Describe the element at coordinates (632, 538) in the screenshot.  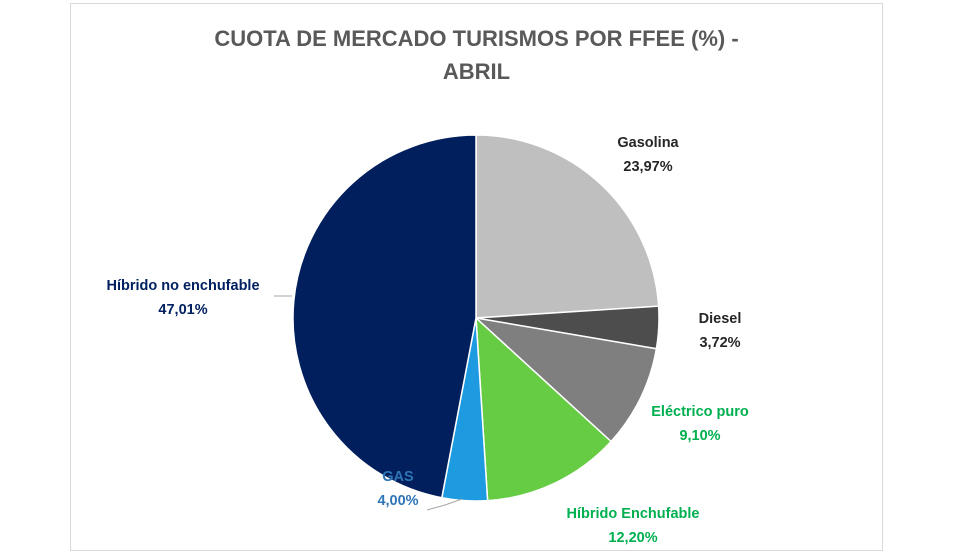
I see `data-label-value: 12,20%` at that location.